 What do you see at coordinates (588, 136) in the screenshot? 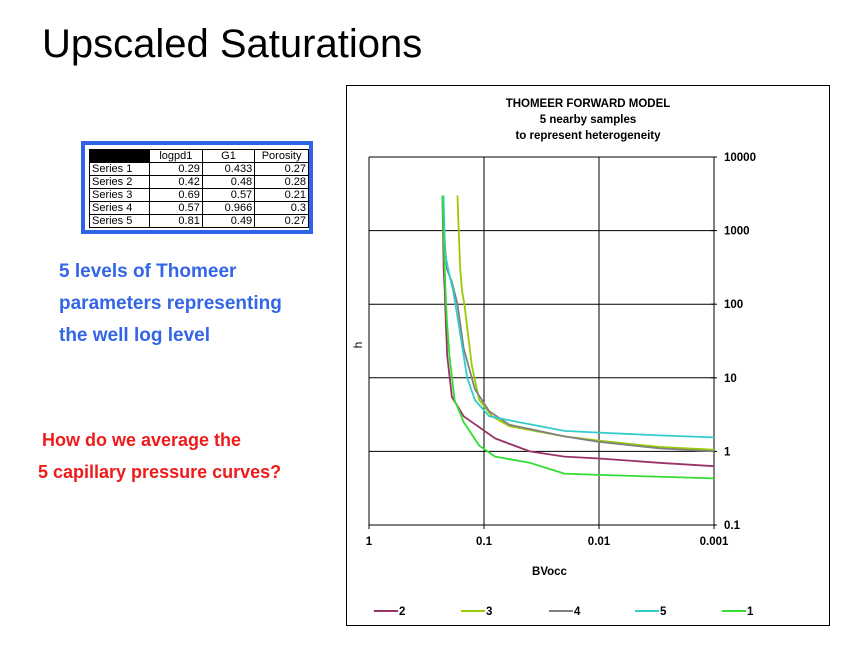
I see `chart-title-line: to represent heterogeneity` at bounding box center [588, 136].